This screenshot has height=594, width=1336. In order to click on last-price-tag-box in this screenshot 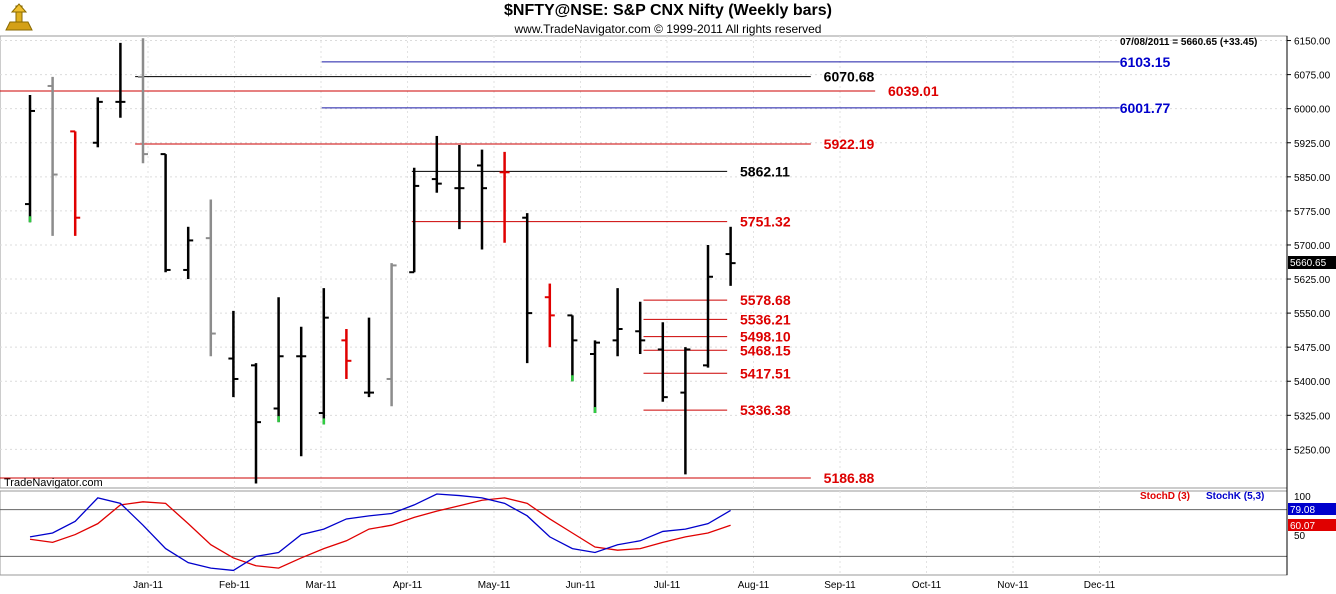, I will do `click(1312, 262)`.